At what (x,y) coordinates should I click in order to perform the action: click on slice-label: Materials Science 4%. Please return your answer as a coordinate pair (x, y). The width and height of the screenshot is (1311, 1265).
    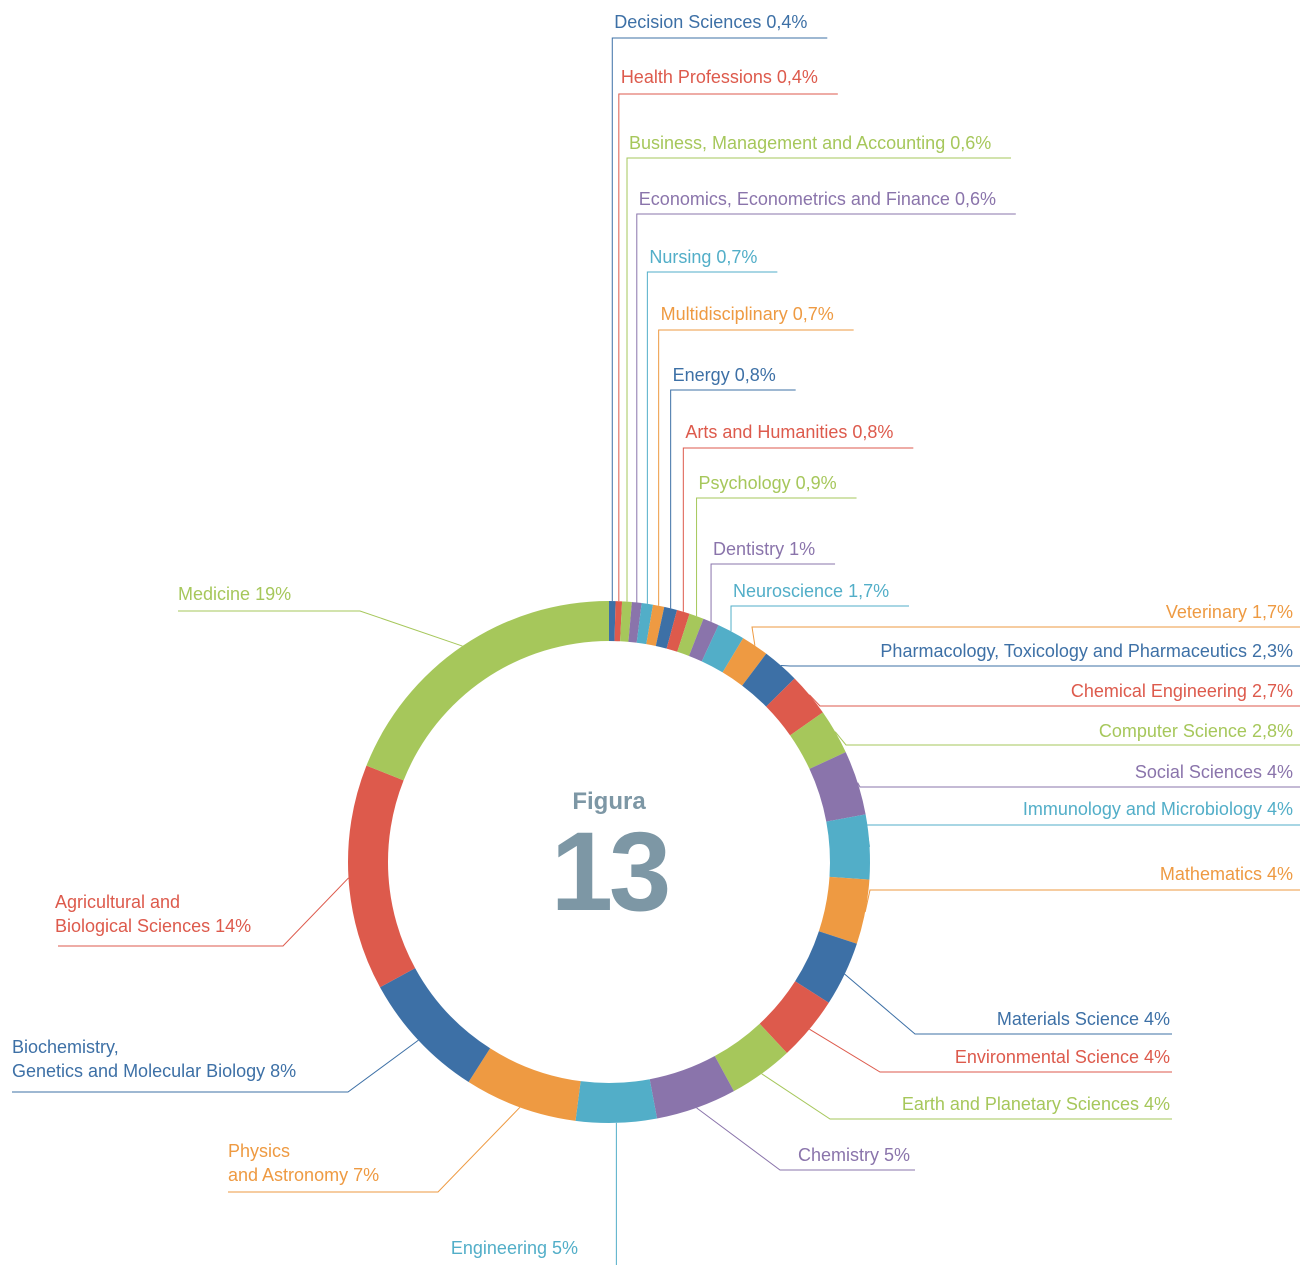
    Looking at the image, I should click on (1083, 1019).